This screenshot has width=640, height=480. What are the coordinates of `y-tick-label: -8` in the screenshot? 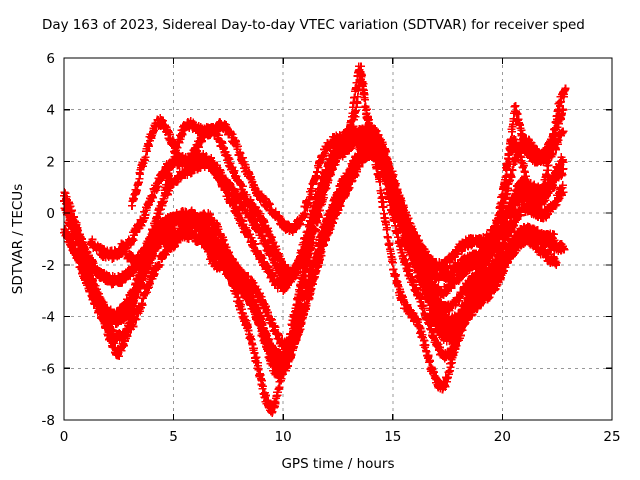 It's located at (48, 421).